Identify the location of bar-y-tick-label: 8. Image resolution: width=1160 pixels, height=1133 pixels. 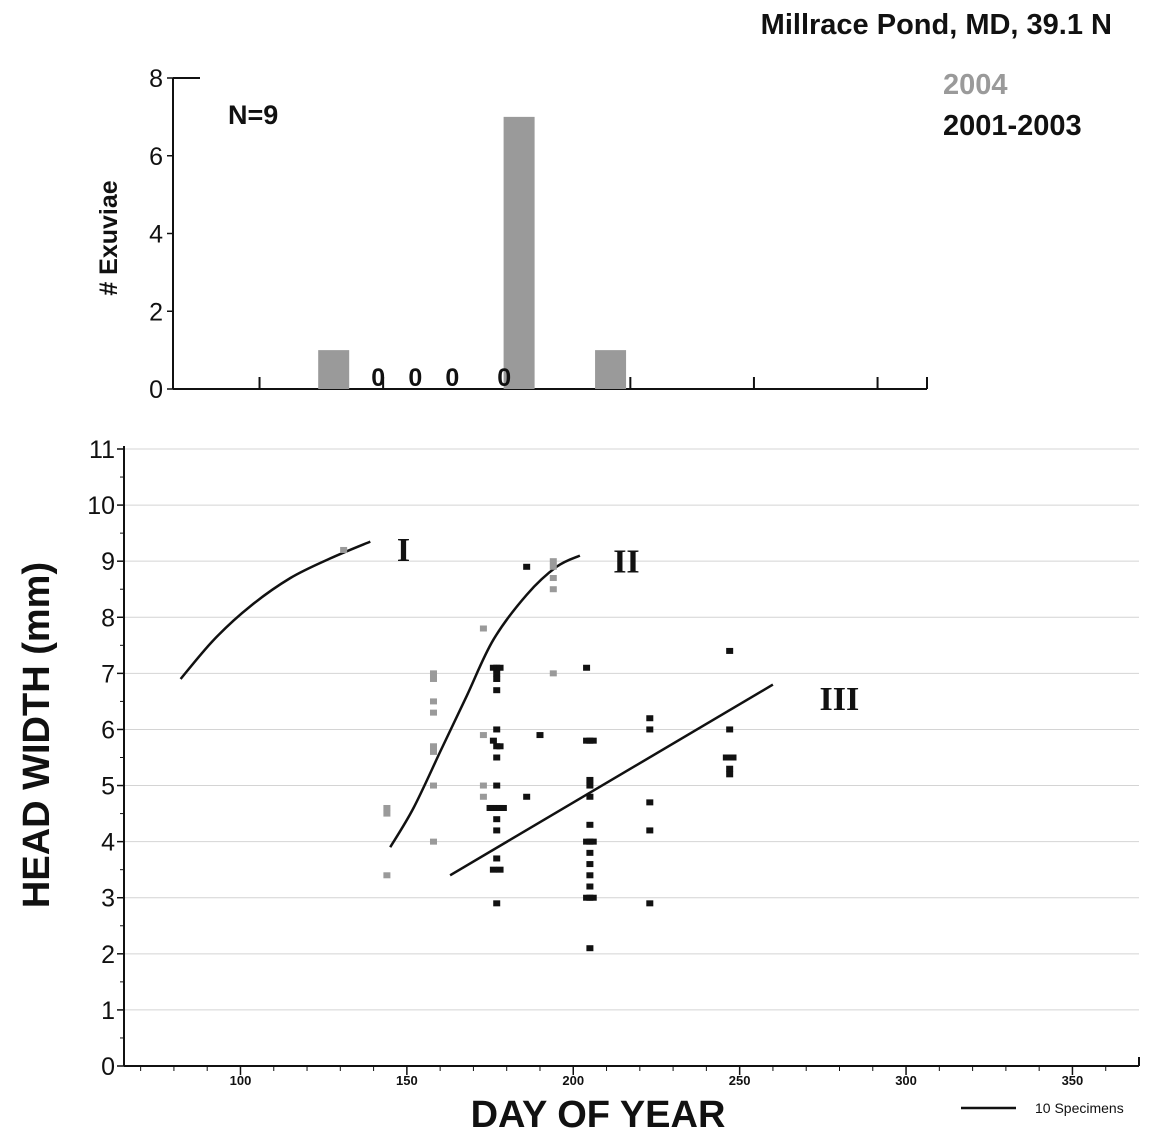
(156, 79).